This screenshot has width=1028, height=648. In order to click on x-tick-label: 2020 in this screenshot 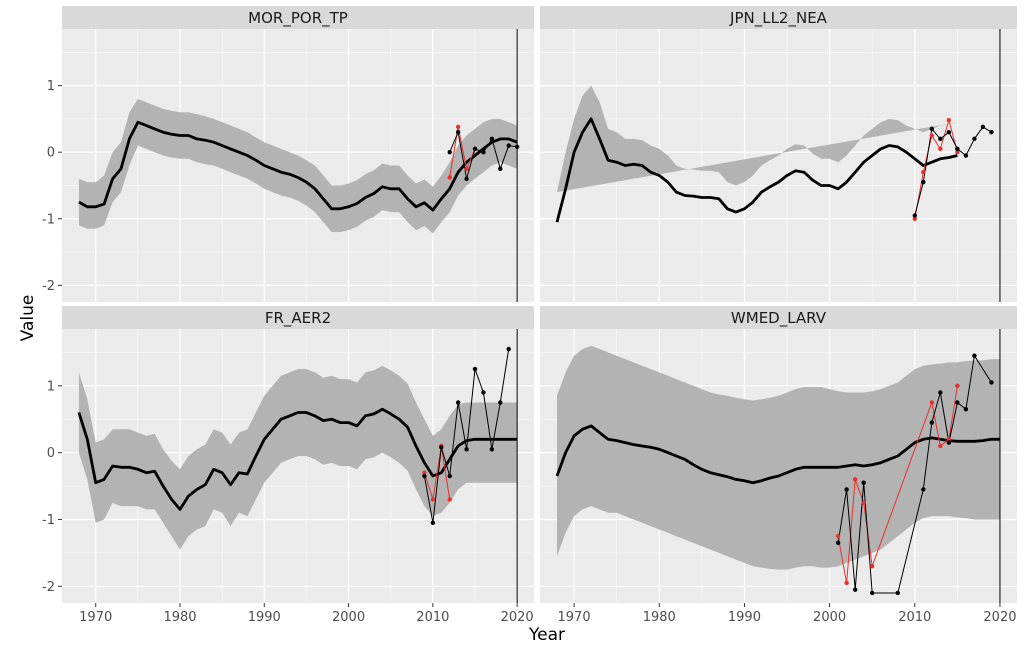, I will do `click(999, 617)`.